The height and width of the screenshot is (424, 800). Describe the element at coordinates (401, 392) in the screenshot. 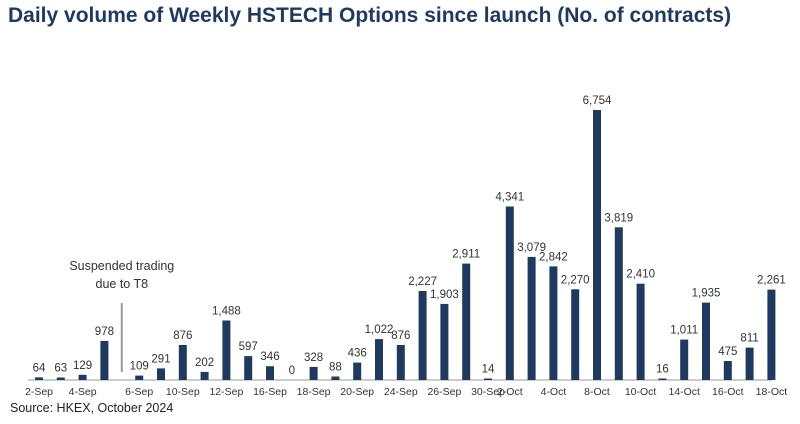

I see `x-tick-label-24-Sep: 24-Sep` at that location.